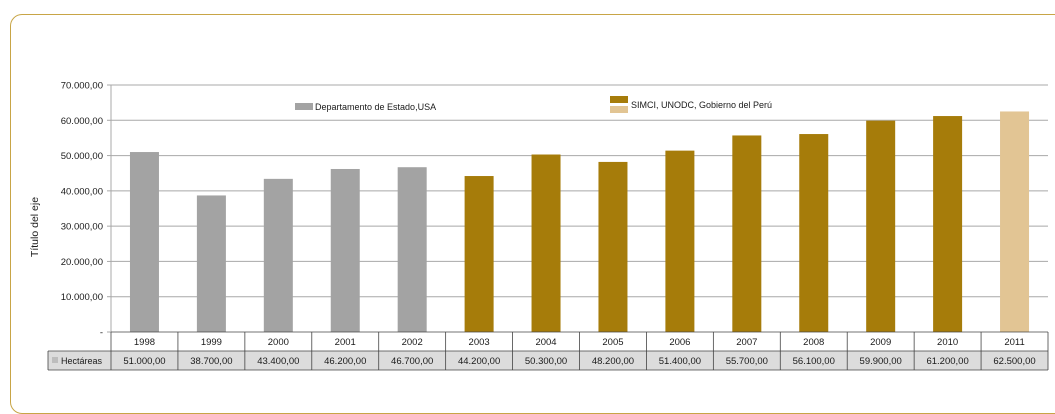 This screenshot has width=1055, height=414. What do you see at coordinates (479, 361) in the screenshot?
I see `data-label: 44.200,00` at bounding box center [479, 361].